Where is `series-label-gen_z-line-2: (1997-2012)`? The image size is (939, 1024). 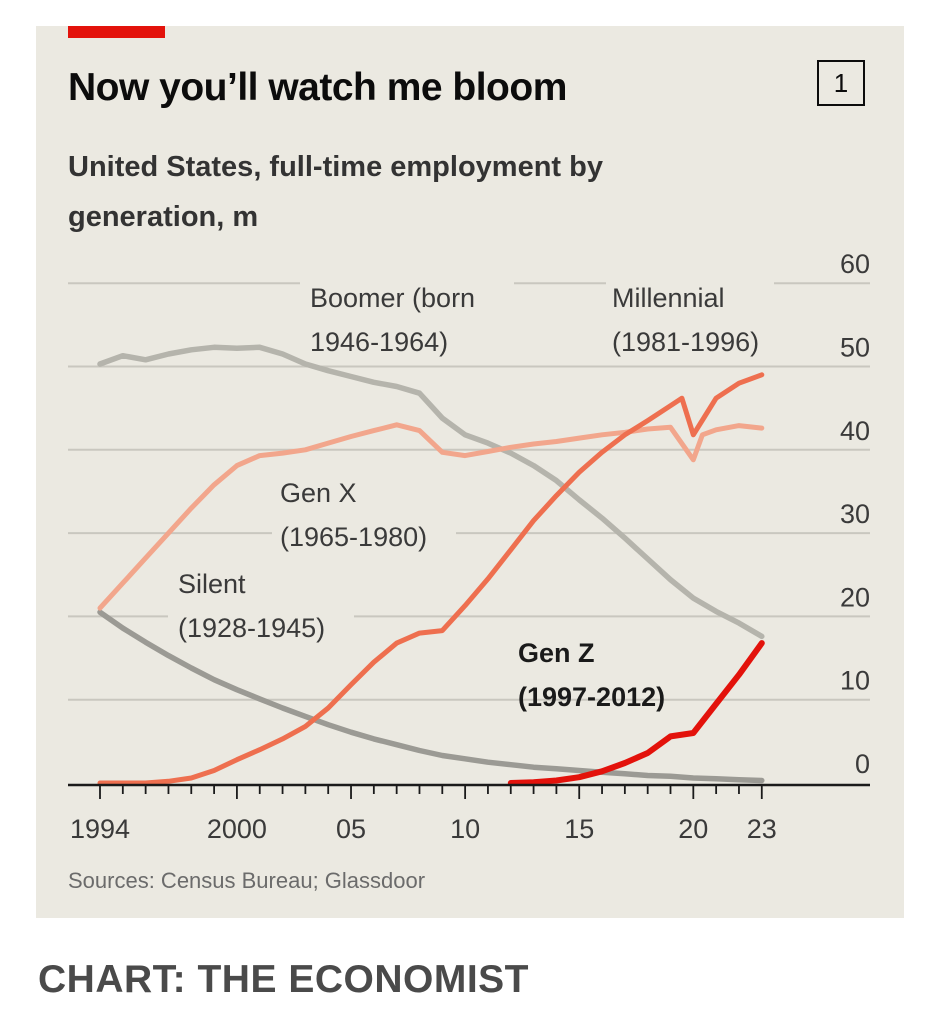
series-label-gen_z-line-2: (1997-2012) is located at coordinates (591, 697).